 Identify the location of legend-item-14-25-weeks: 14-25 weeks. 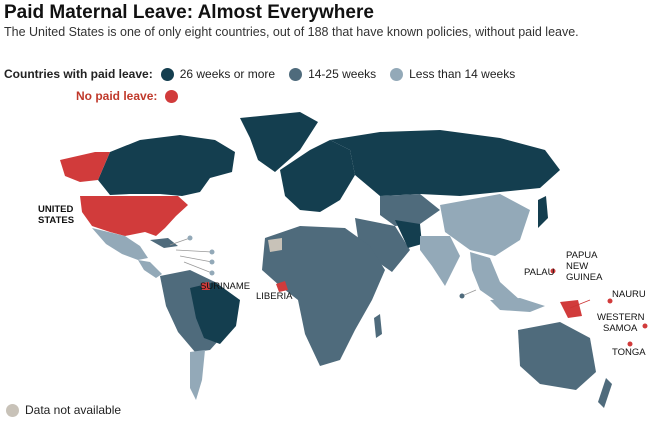
(332, 74).